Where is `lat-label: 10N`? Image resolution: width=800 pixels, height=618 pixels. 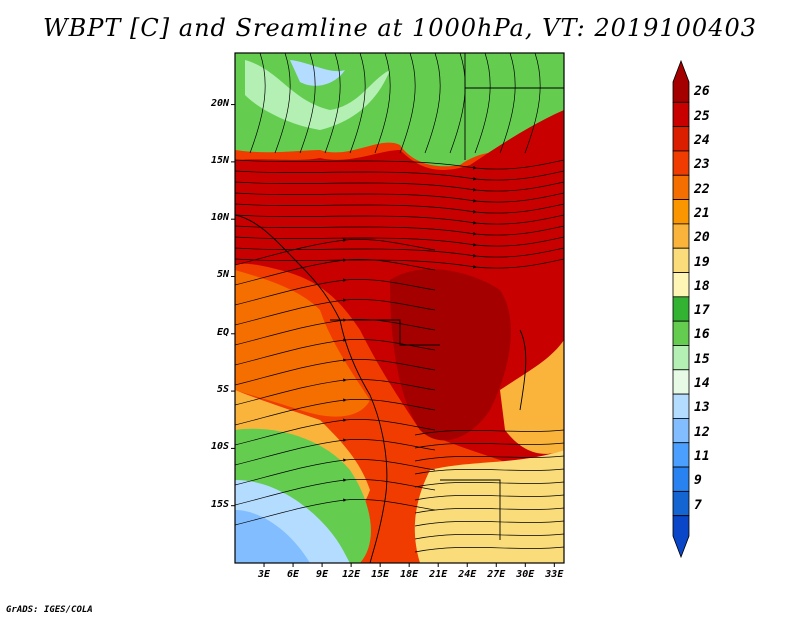 lat-label: 10N is located at coordinates (219, 218).